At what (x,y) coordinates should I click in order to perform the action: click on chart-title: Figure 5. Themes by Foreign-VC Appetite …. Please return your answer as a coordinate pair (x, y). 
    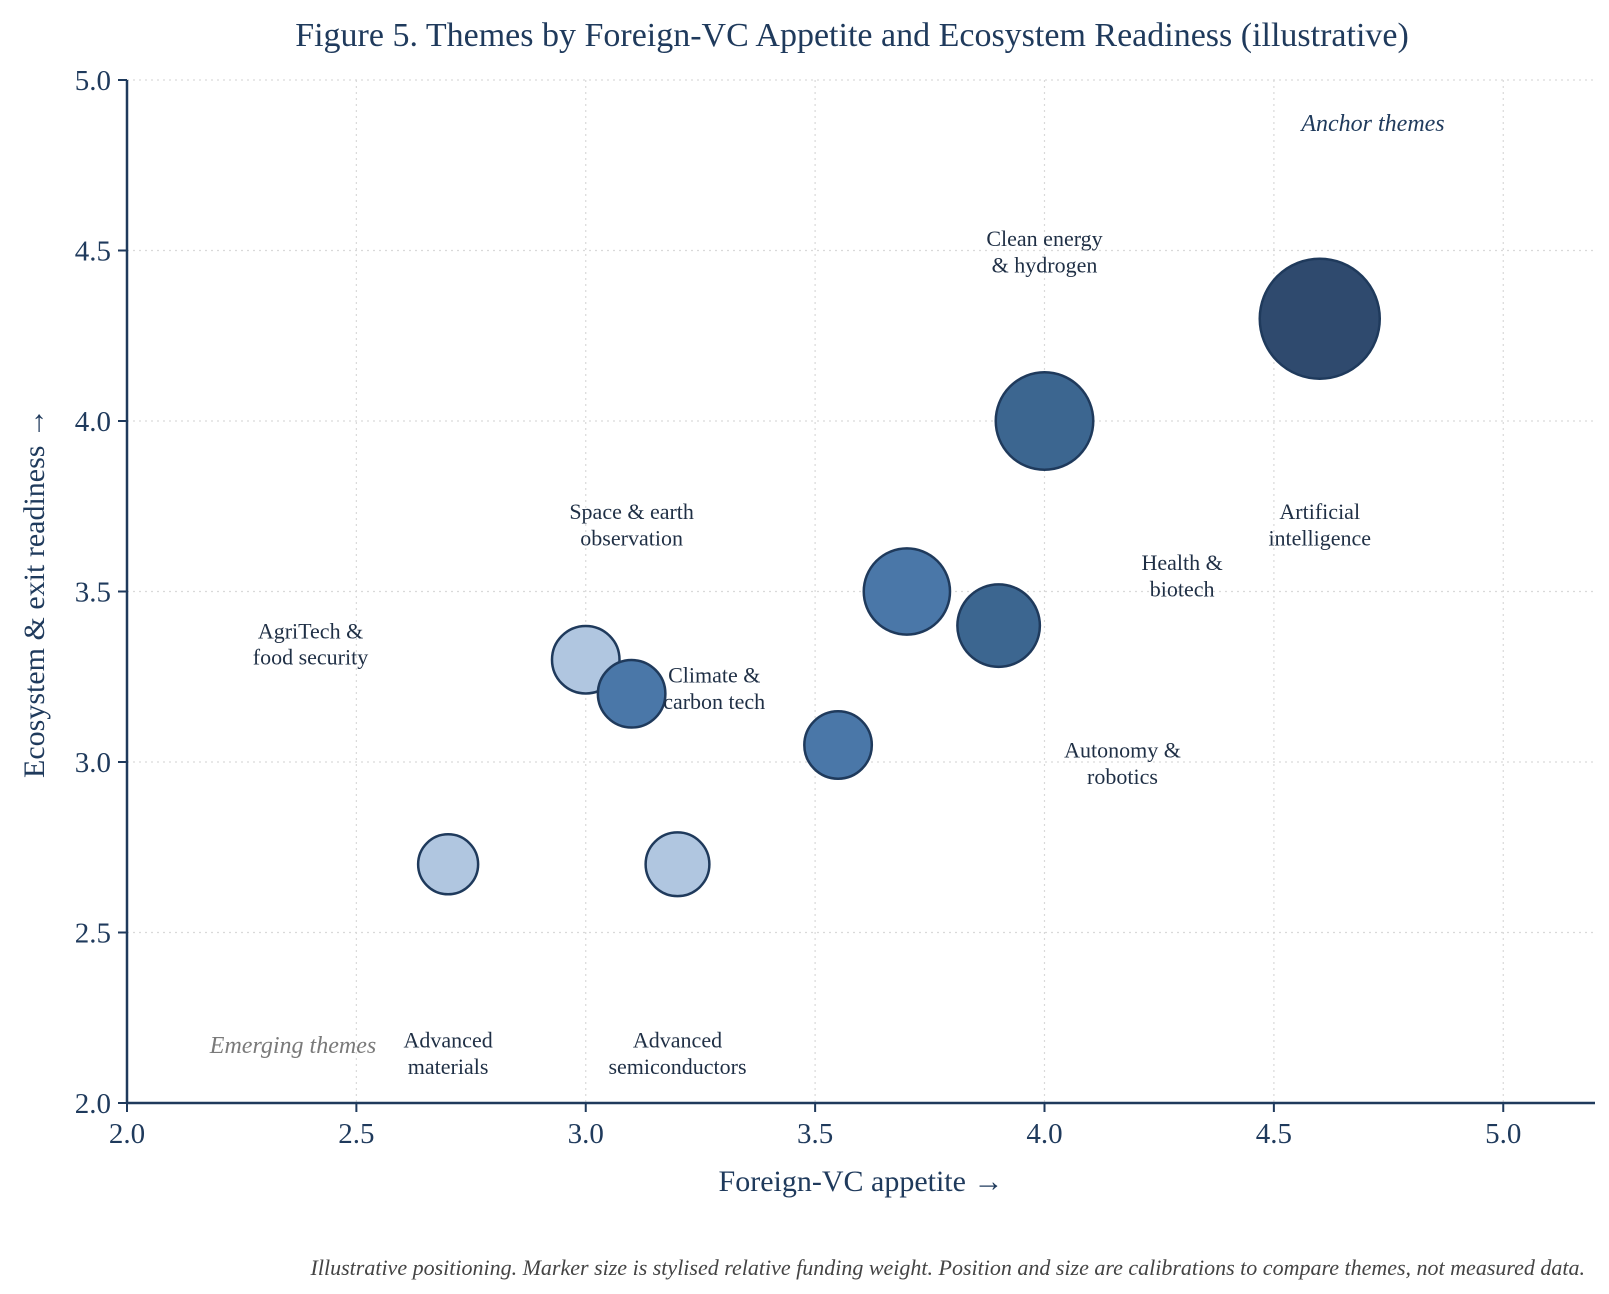
    Looking at the image, I should click on (852, 35).